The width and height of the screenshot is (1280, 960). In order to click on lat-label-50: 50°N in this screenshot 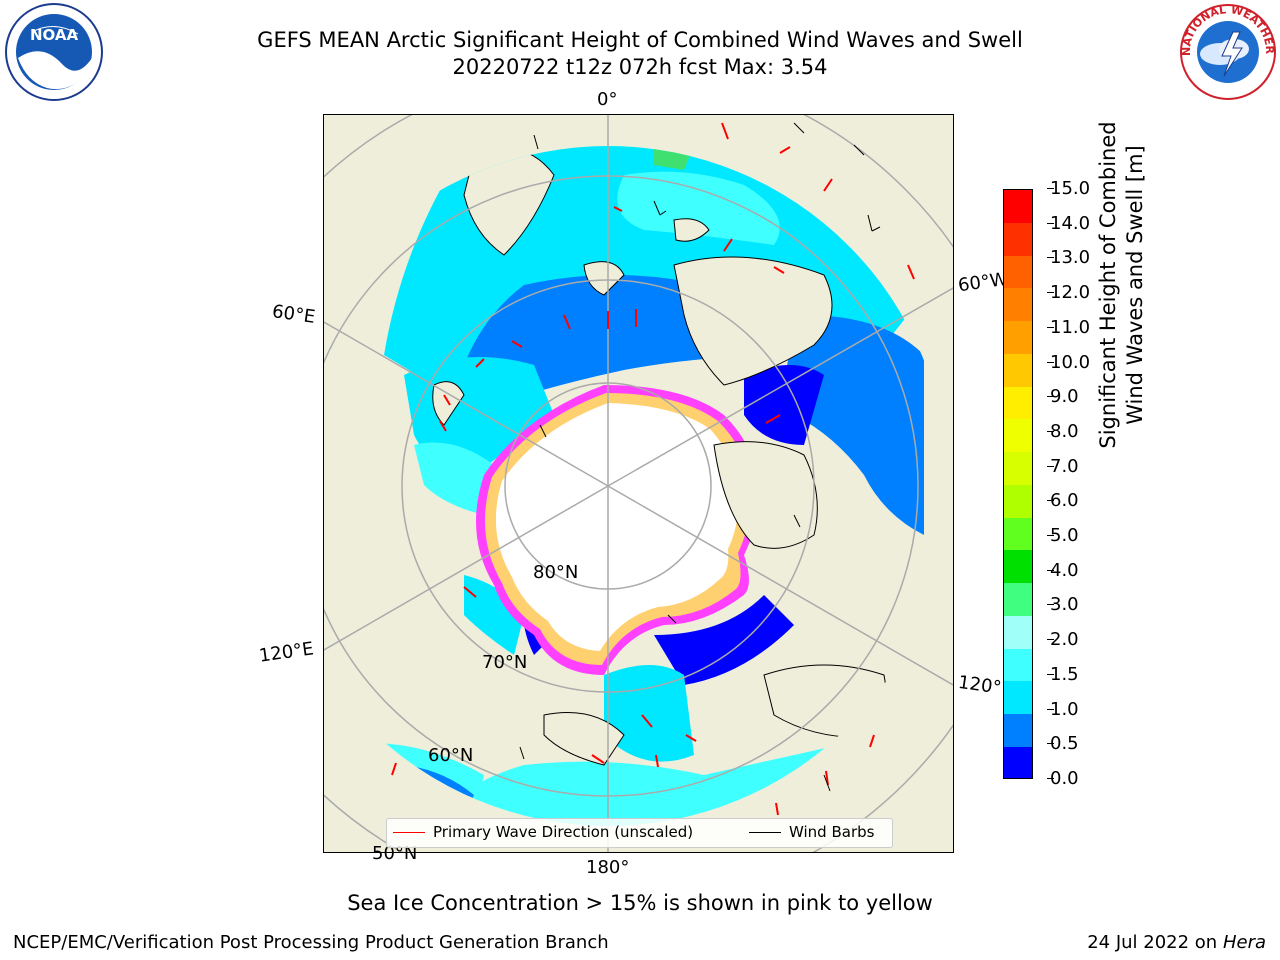, I will do `click(395, 853)`.